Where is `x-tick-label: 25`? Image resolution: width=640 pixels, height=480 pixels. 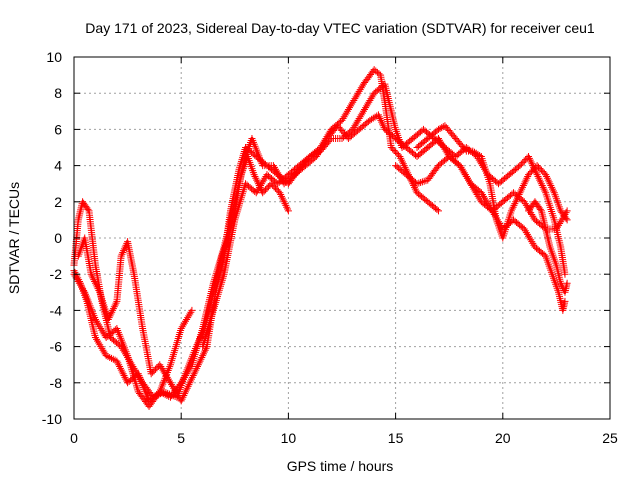
x-tick-label: 25 is located at coordinates (610, 438).